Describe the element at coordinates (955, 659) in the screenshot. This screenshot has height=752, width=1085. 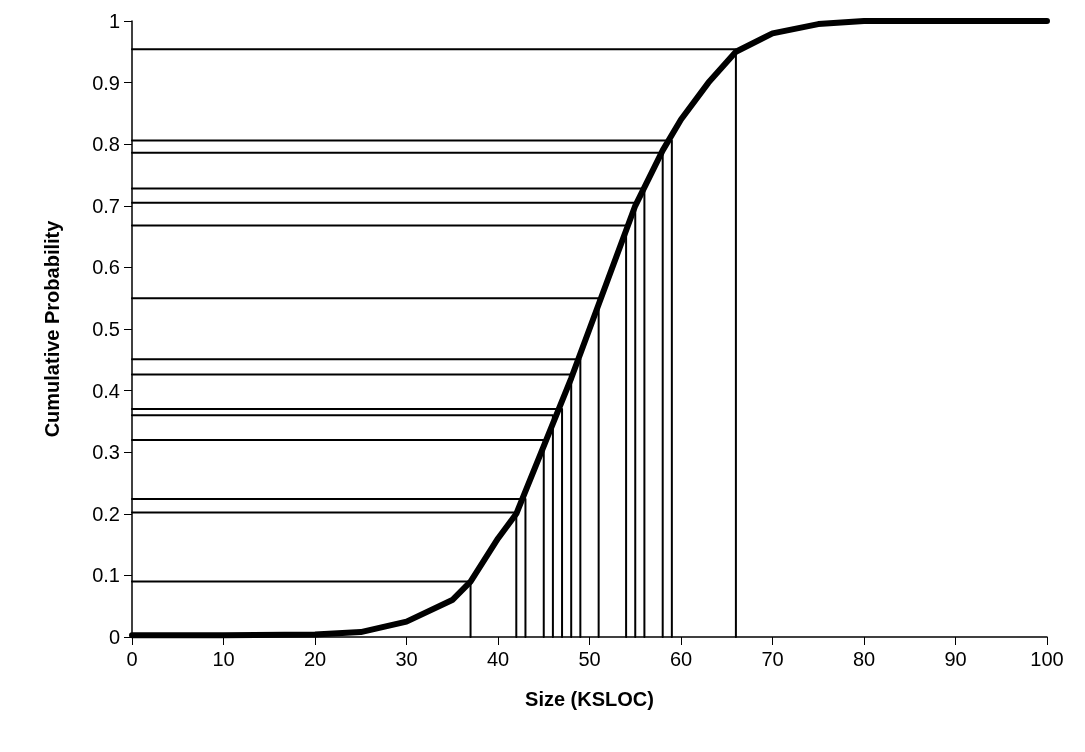
I see `x-tick-label: 90` at that location.